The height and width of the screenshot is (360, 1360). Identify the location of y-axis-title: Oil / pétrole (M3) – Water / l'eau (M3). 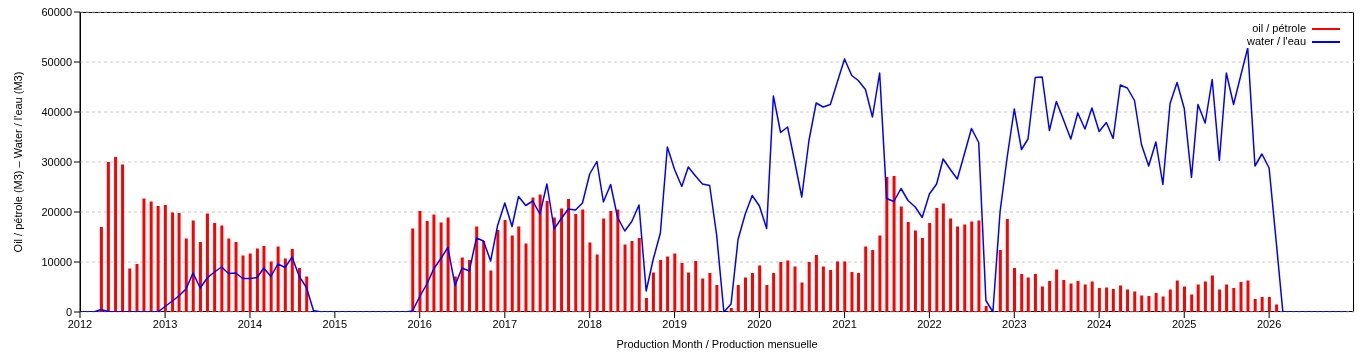
(17, 162).